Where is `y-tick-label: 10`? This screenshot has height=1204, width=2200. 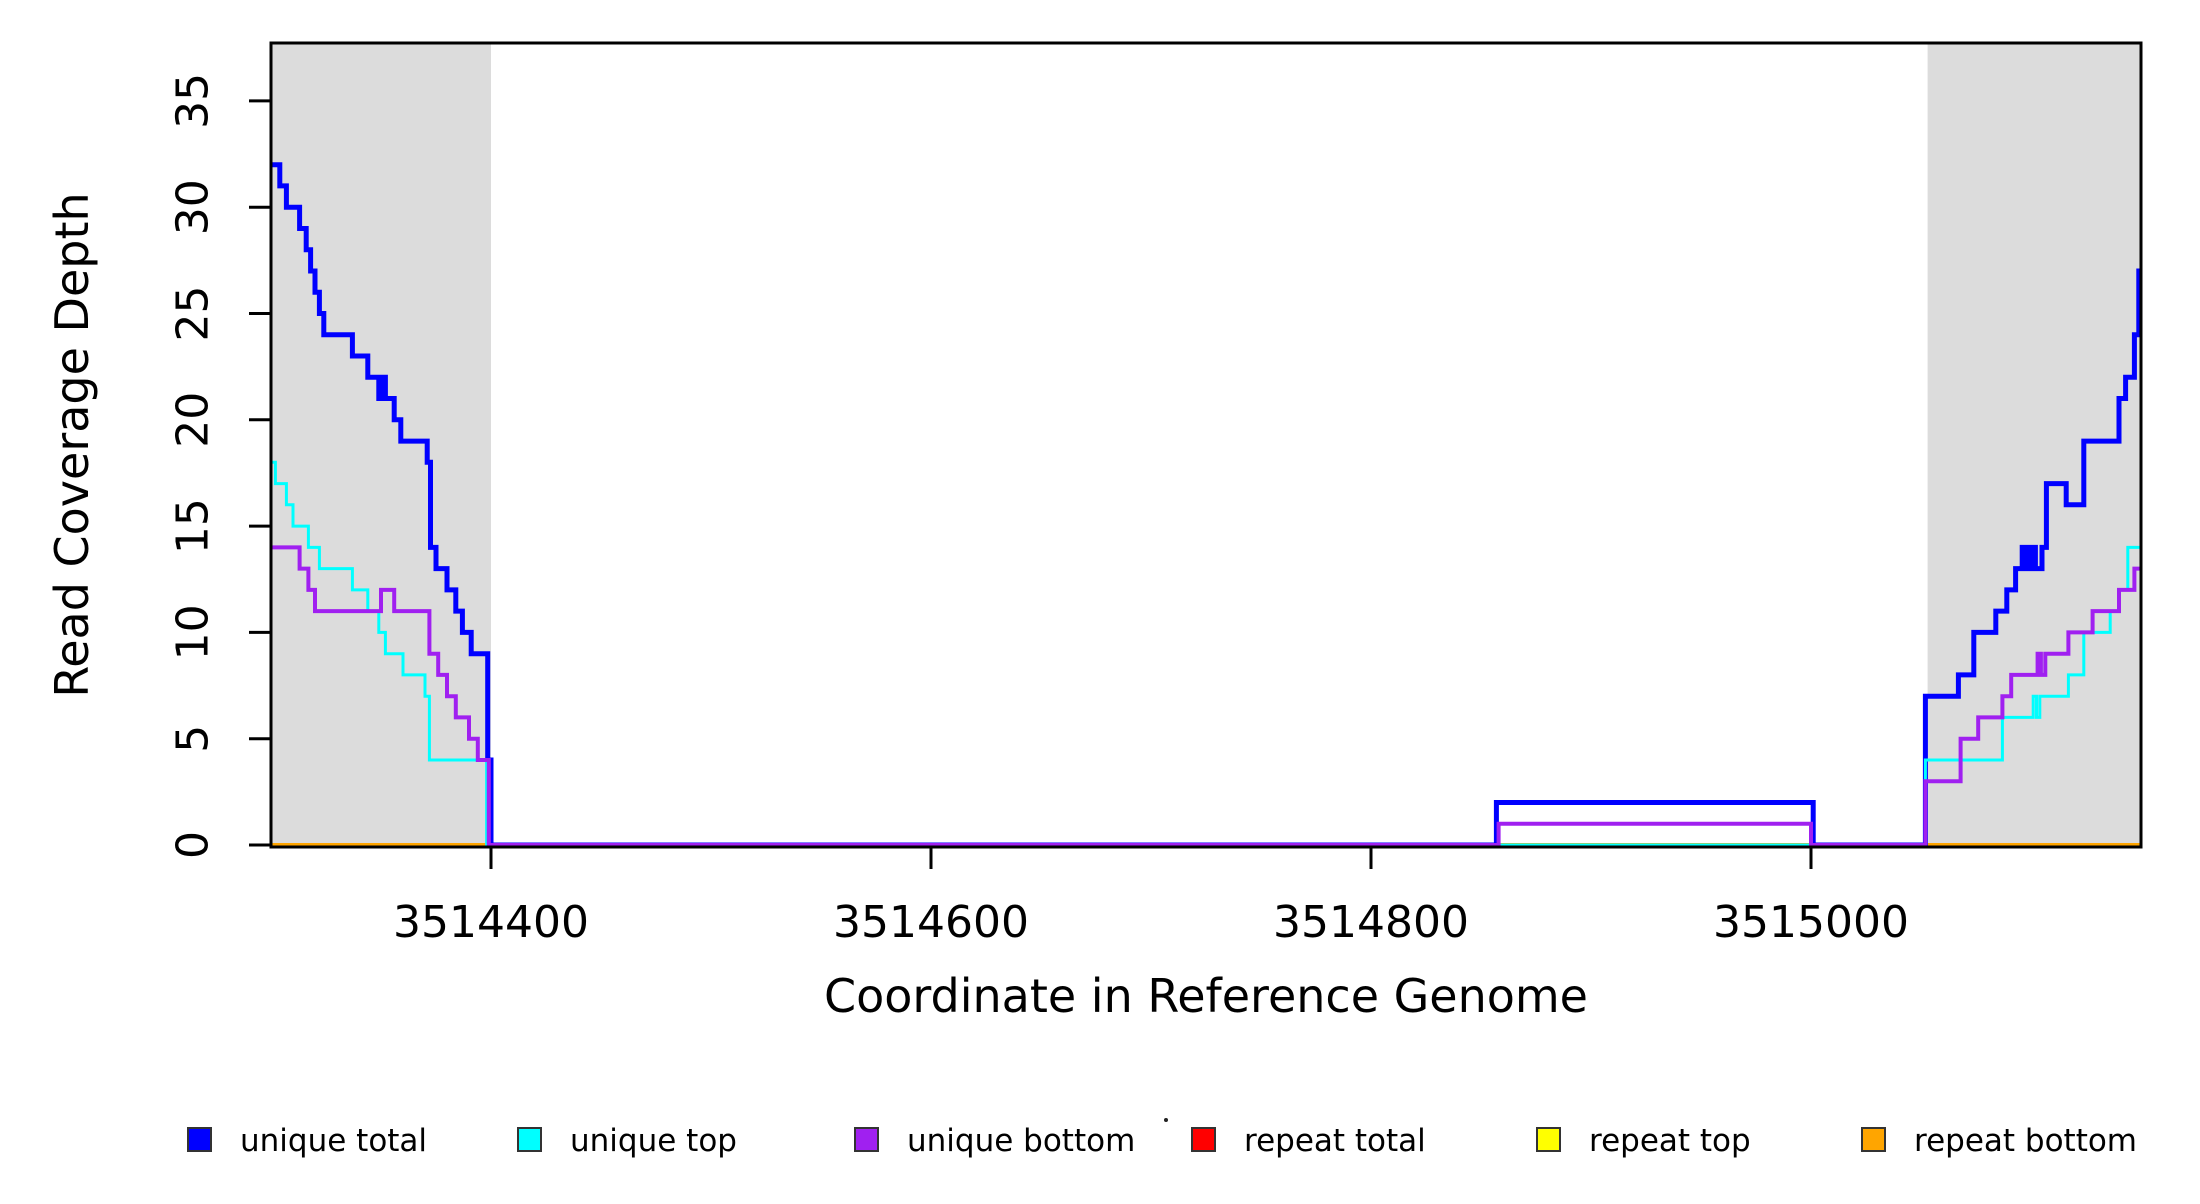
y-tick-label: 10 is located at coordinates (193, 632).